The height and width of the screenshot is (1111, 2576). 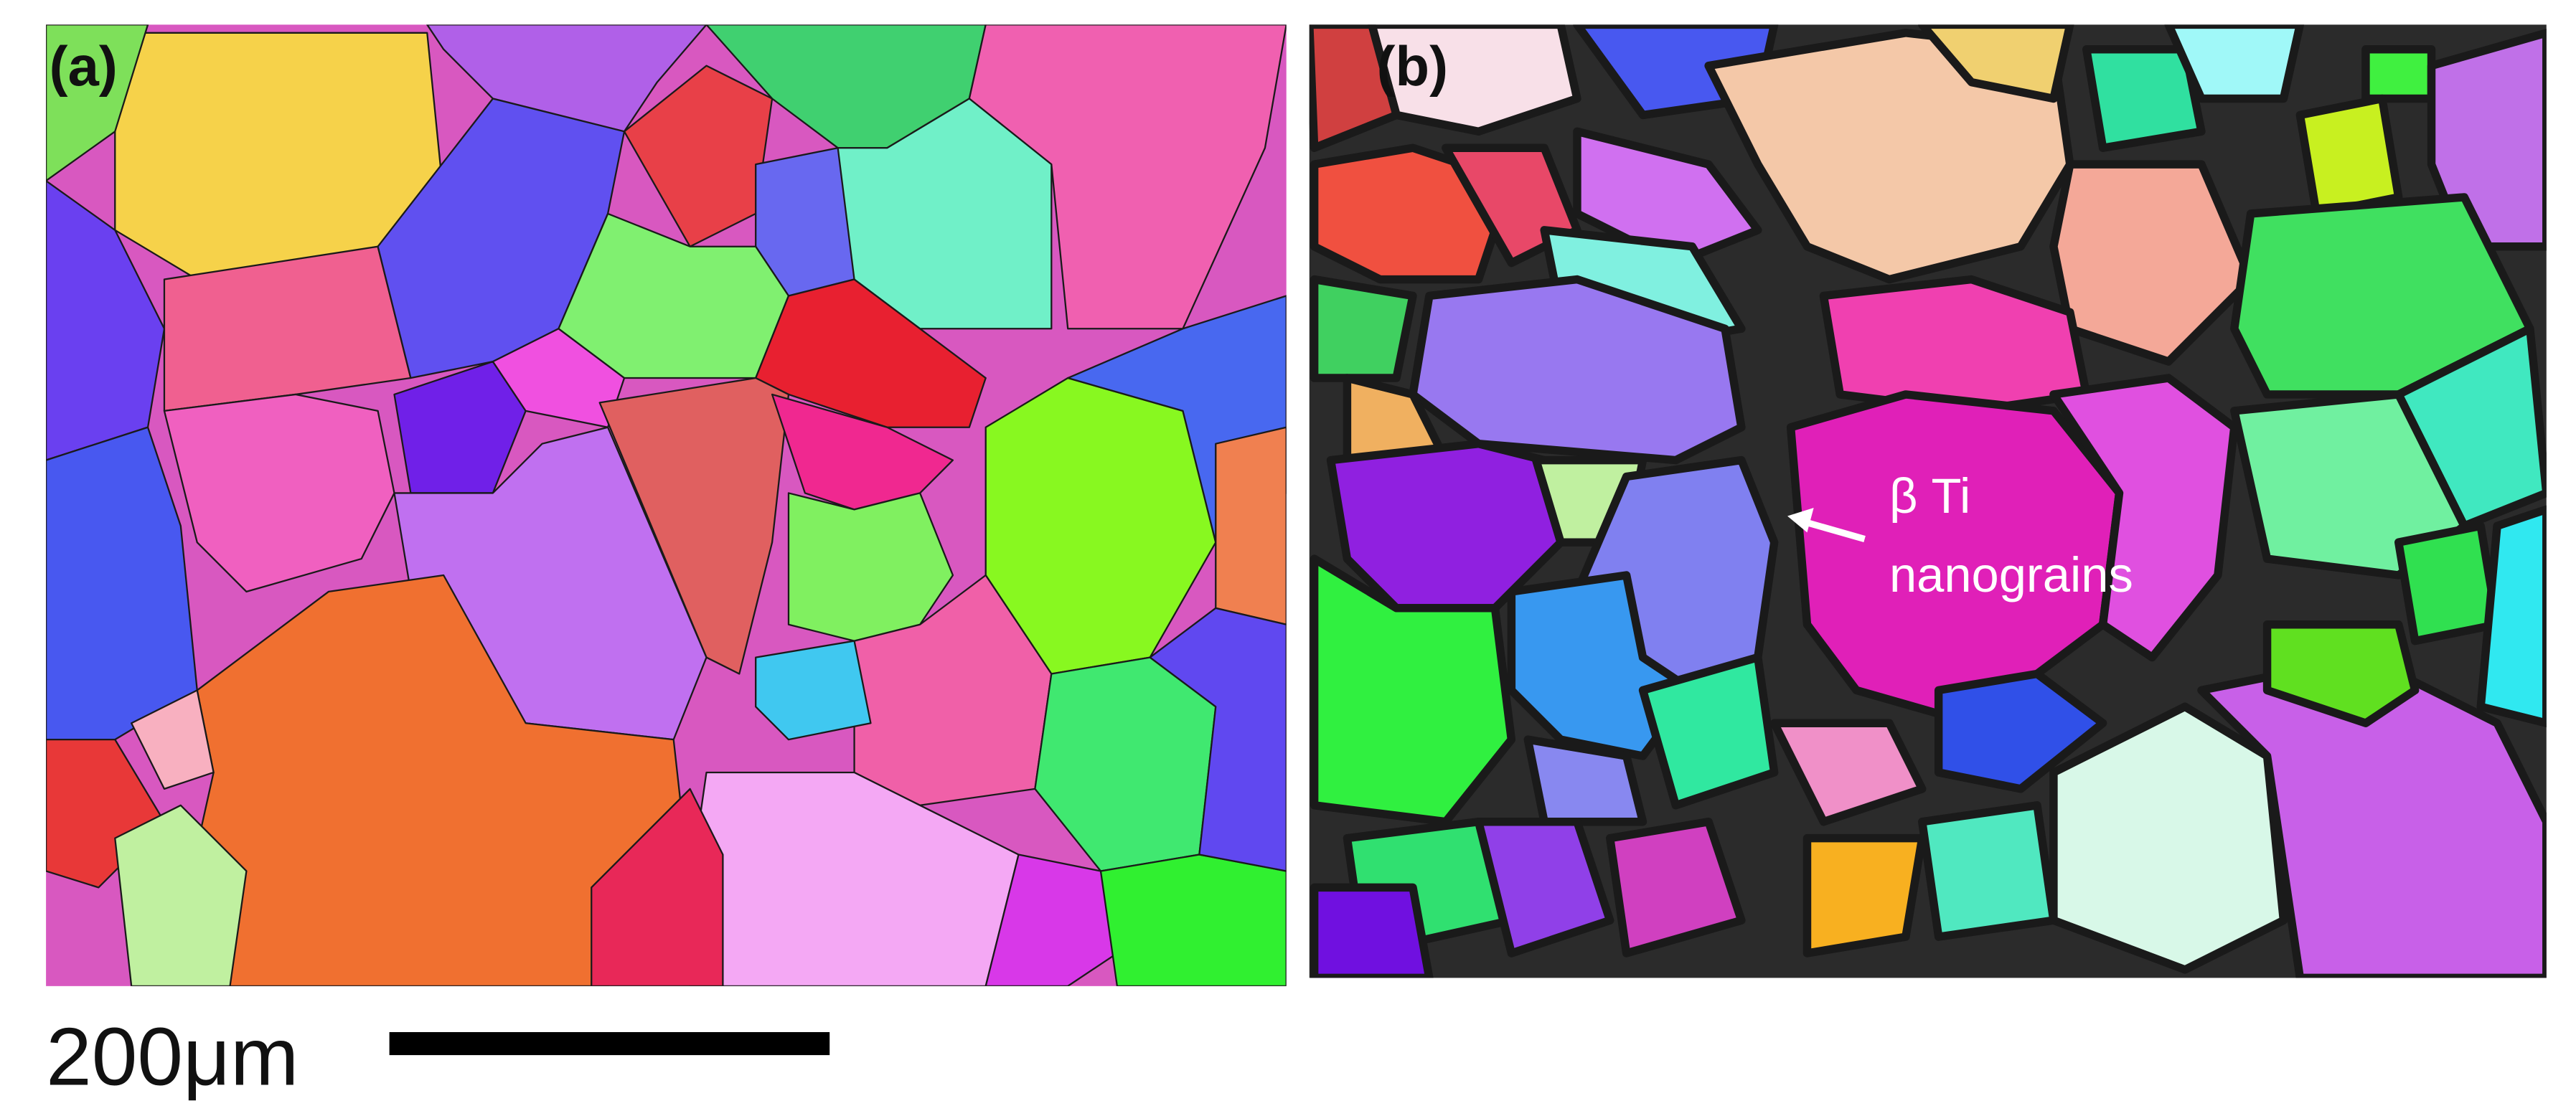 What do you see at coordinates (84, 67) in the screenshot?
I see `panel-label: (a)` at bounding box center [84, 67].